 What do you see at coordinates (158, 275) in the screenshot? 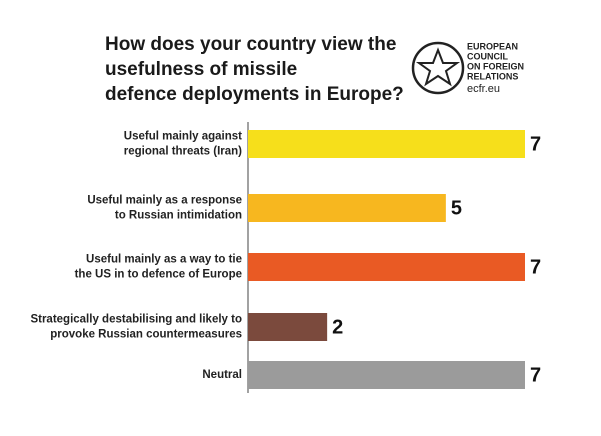
I see `category-label: the US in to defence of Europe` at bounding box center [158, 275].